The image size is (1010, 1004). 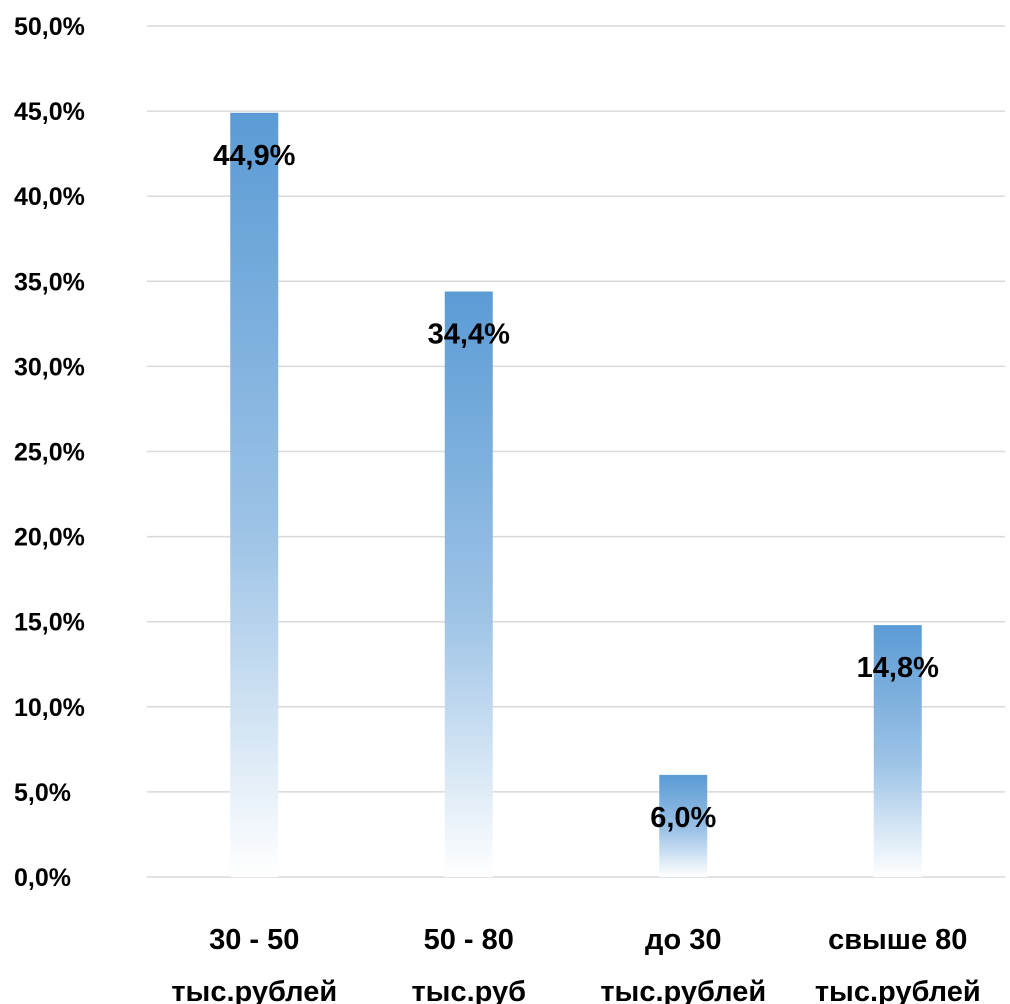 What do you see at coordinates (49, 623) in the screenshot?
I see `y-tick-label: 15,0%` at bounding box center [49, 623].